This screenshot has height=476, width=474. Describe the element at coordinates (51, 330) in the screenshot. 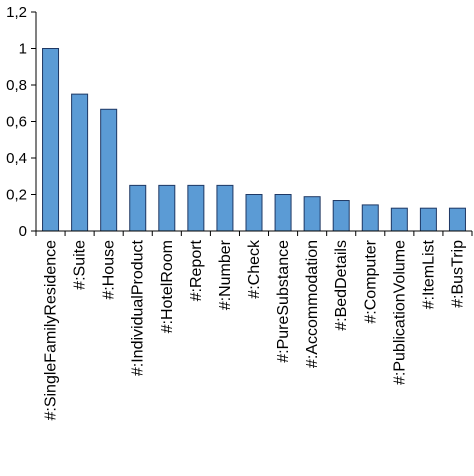

I see `x-category-label: #:SingleFamilyResidence` at that location.